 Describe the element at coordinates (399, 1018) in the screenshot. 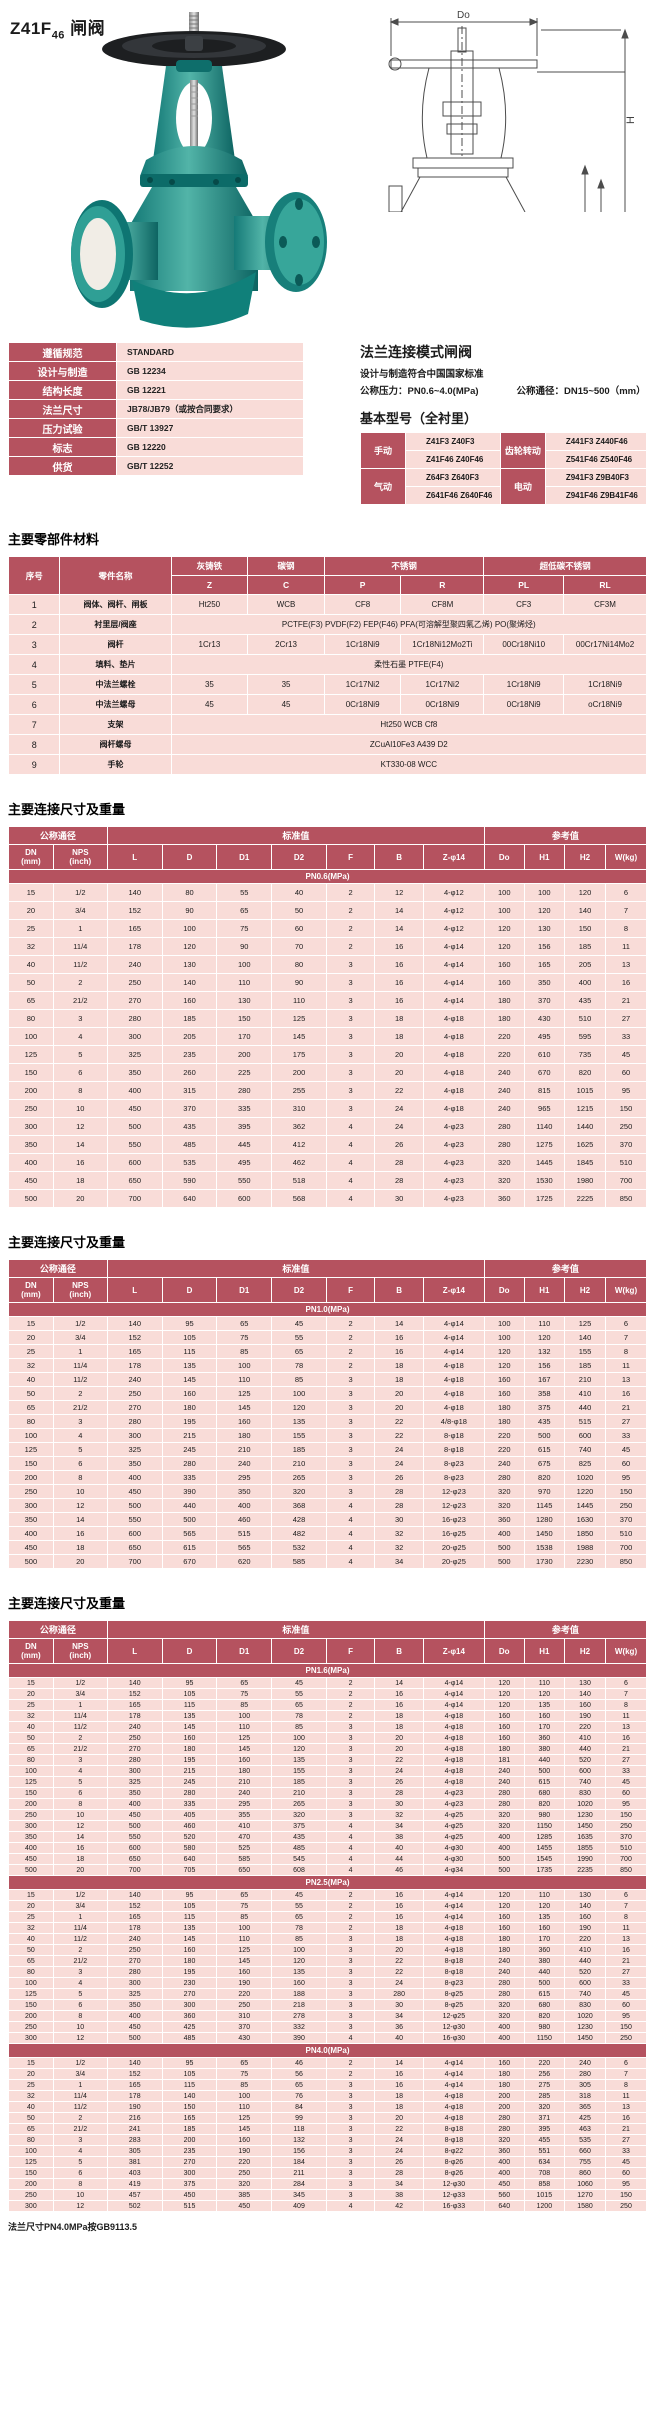

I see `dimension-cell: 18` at that location.